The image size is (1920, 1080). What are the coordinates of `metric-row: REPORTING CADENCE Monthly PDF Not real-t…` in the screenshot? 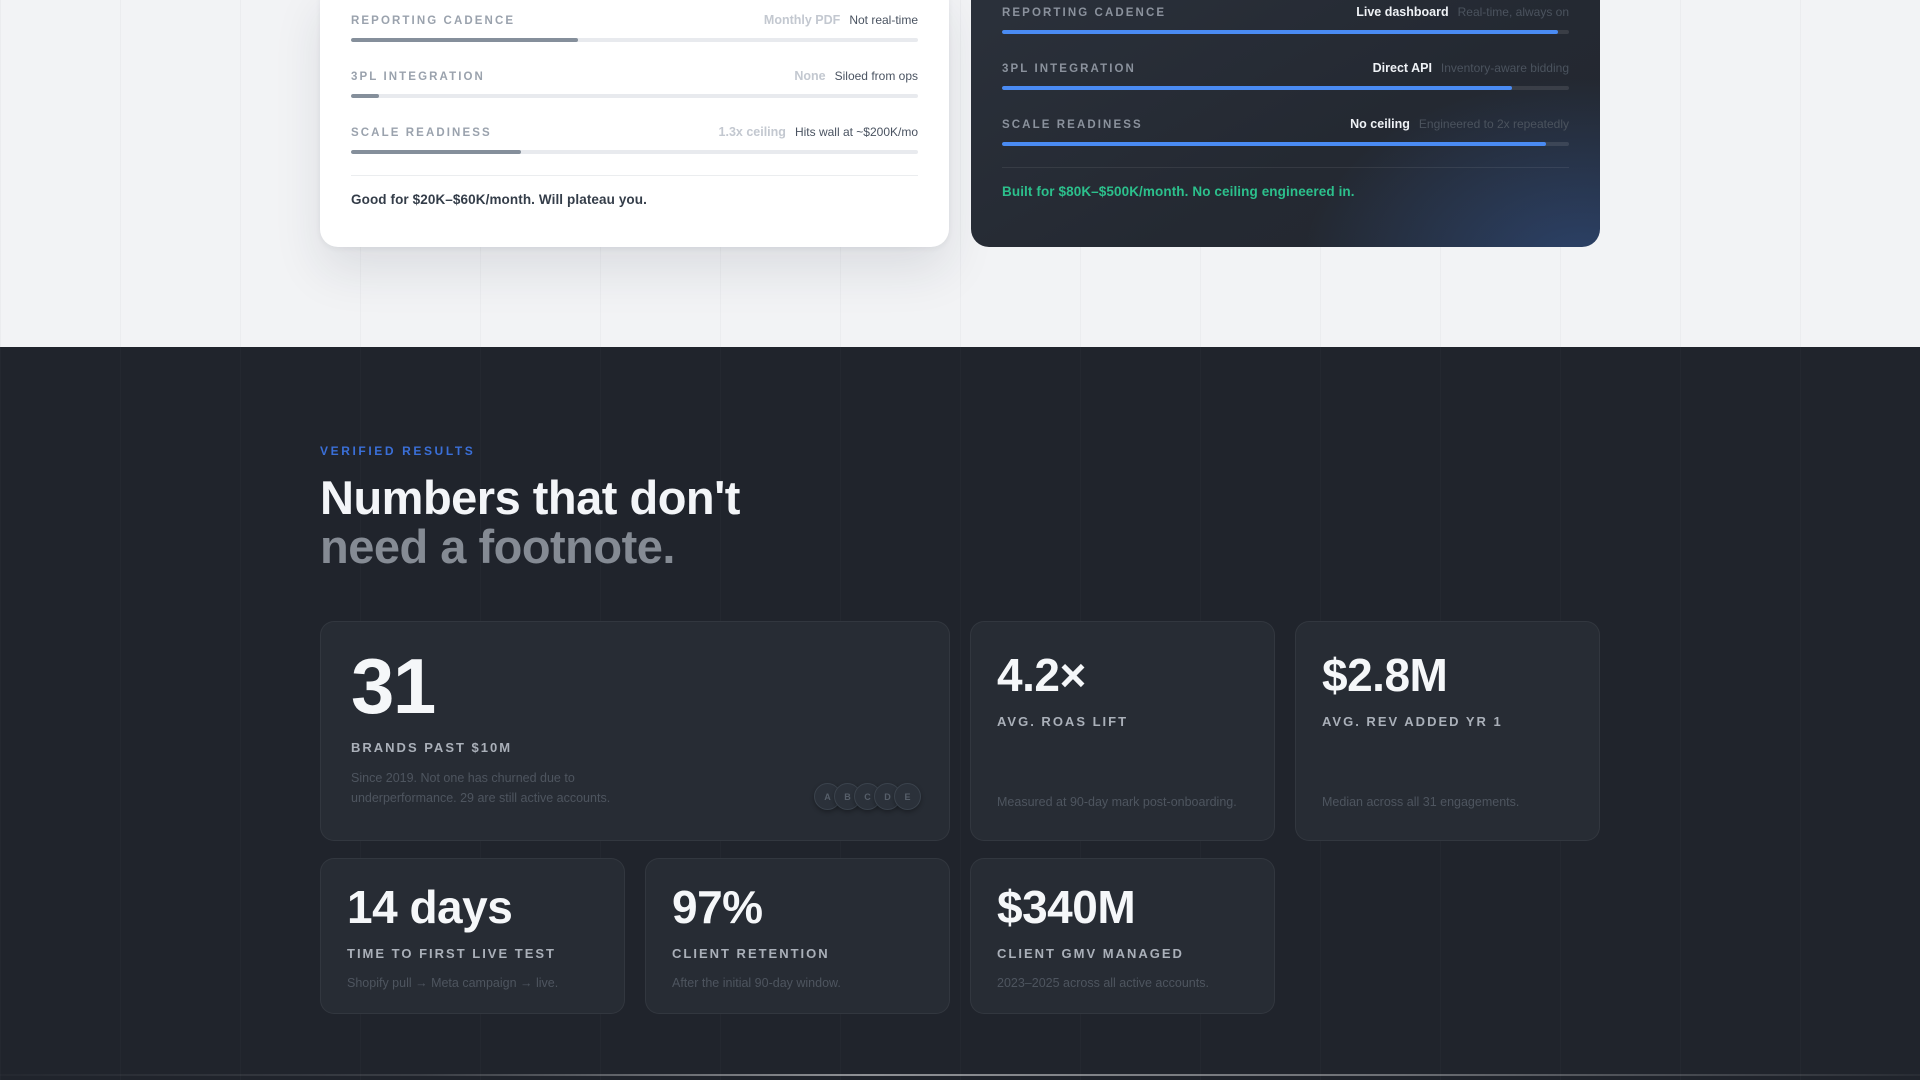 It's located at (634, 27).